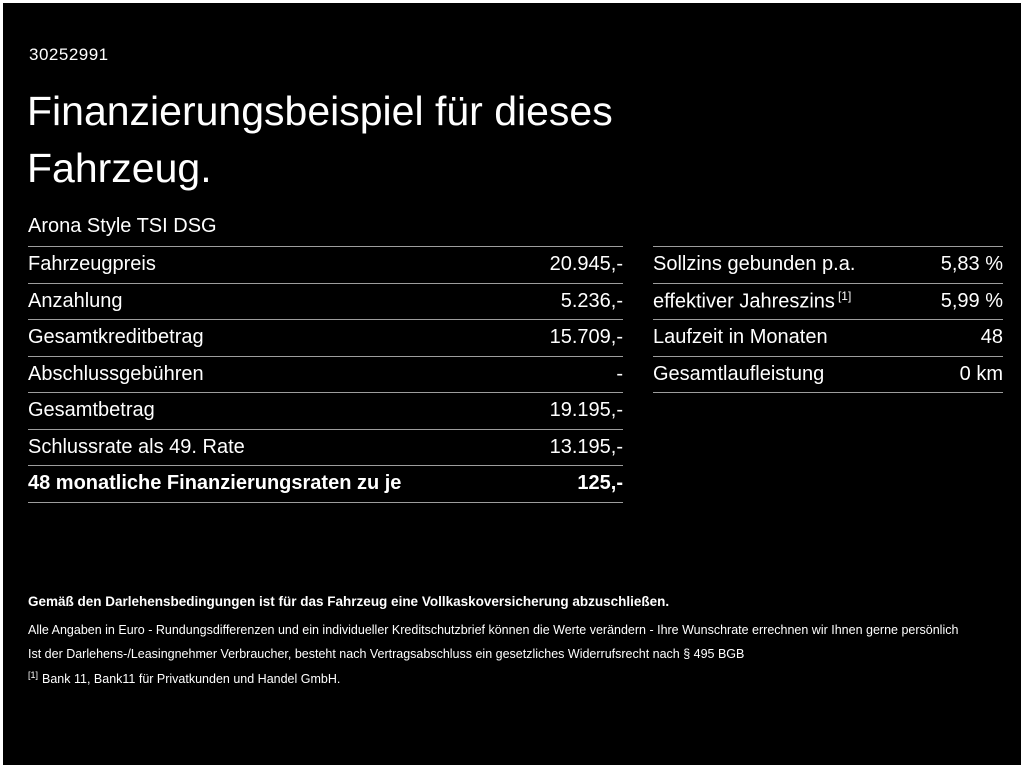  Describe the element at coordinates (744, 301) in the screenshot. I see `row-label-text: effektiver Jahreszins` at that location.